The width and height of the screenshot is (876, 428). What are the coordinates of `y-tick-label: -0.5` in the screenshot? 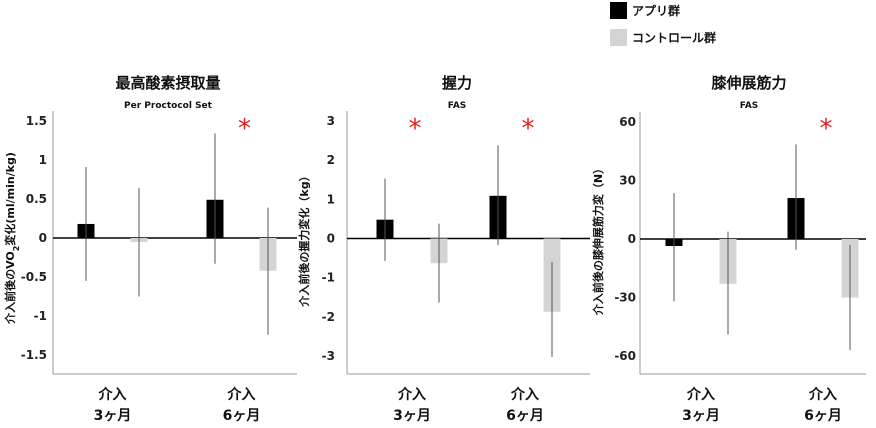 It's located at (34, 277).